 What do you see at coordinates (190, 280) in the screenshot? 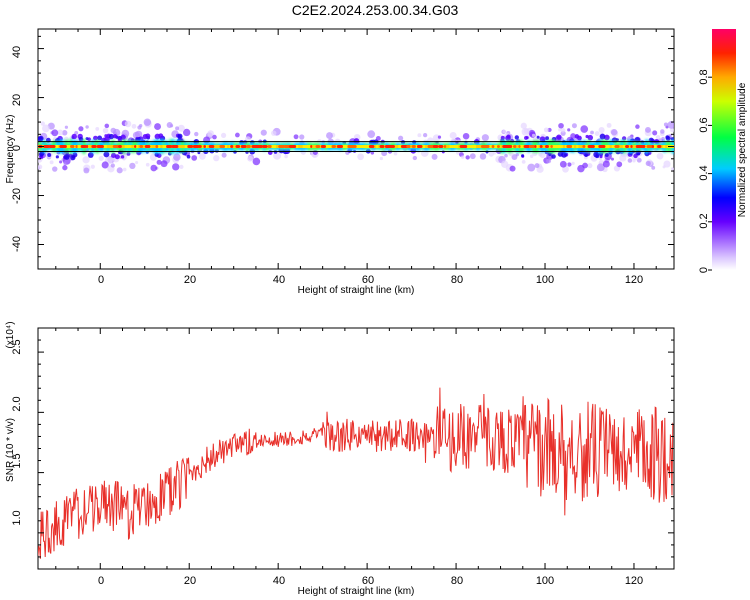
I see `top-x-tick-label: 20` at bounding box center [190, 280].